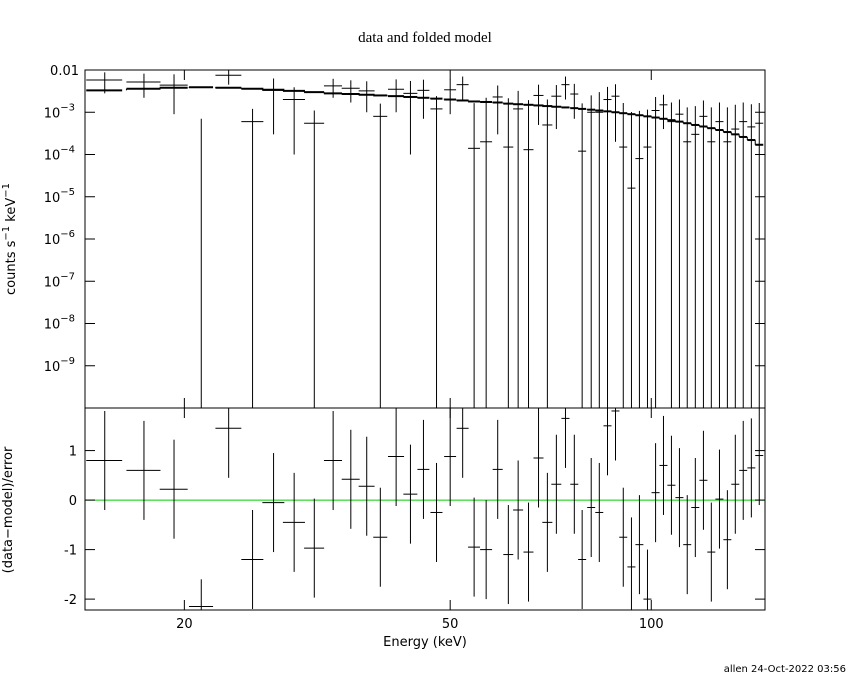 This screenshot has width=850, height=680. I want to click on y-tick-exponent: −4, so click(67, 150).